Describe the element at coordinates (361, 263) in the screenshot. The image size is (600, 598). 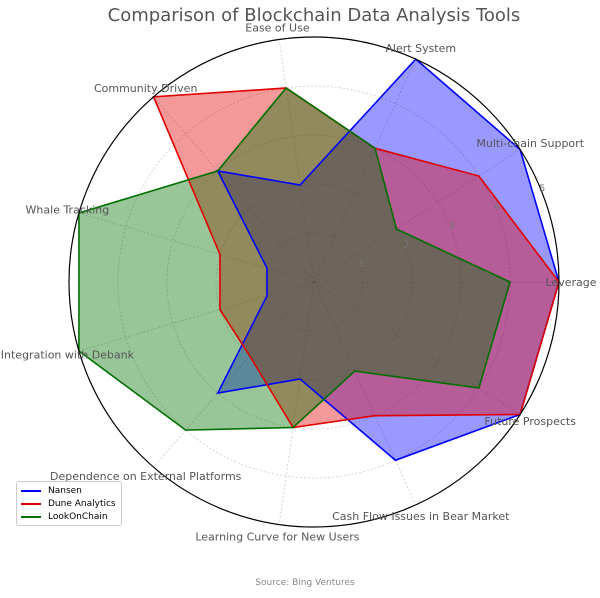
I see `r-tick-label: 1` at that location.